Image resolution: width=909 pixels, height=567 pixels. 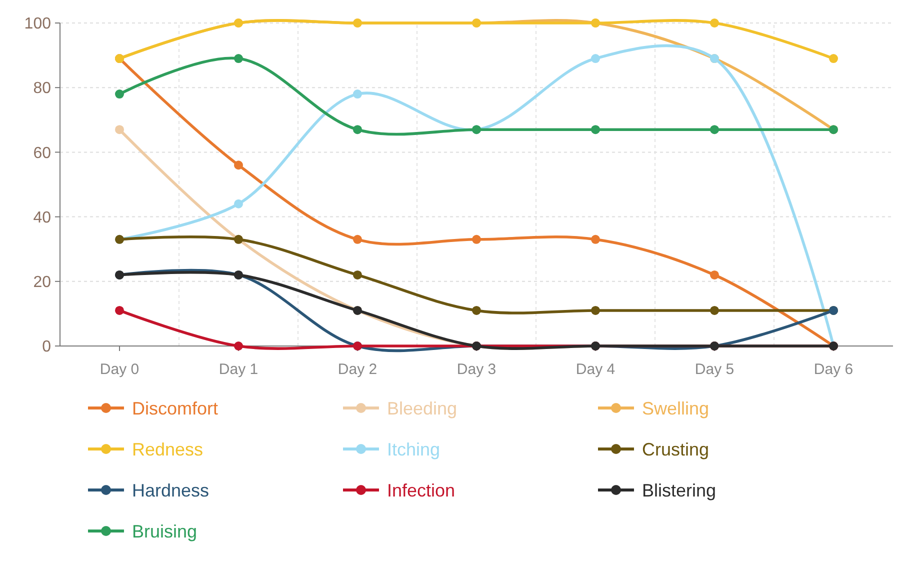 I want to click on y-tick-label: 20, so click(x=42, y=282).